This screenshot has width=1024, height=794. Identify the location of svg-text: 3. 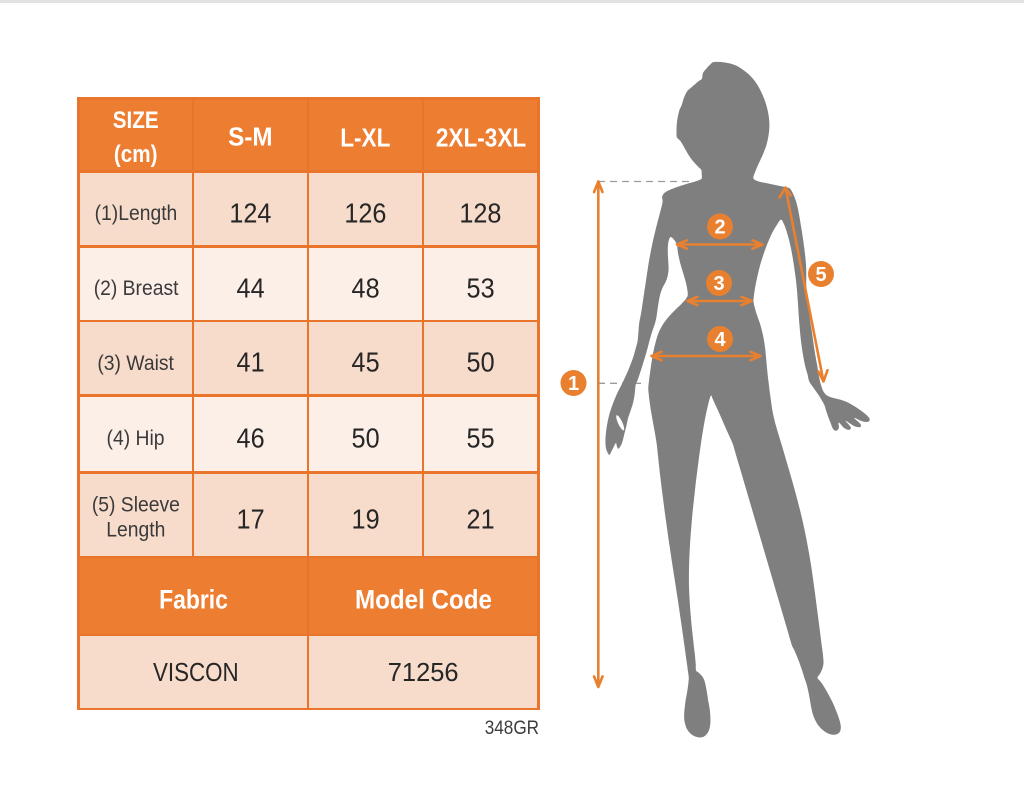
(718, 284).